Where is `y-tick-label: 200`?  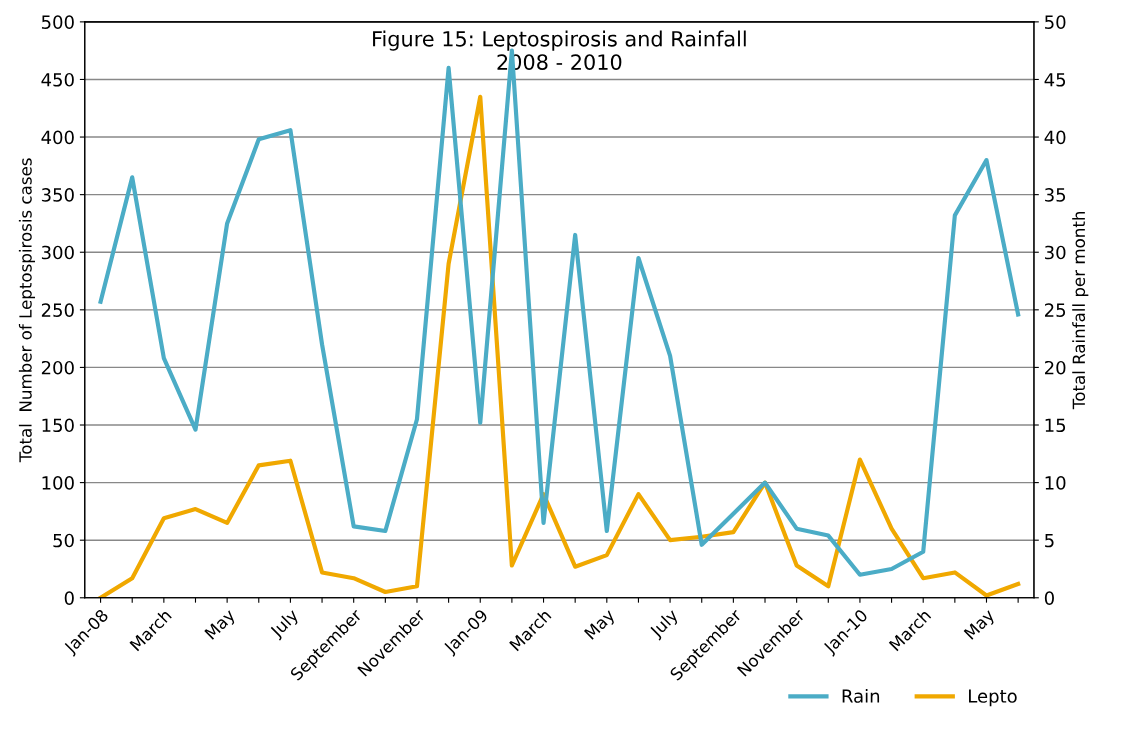 y-tick-label: 200 is located at coordinates (57, 367).